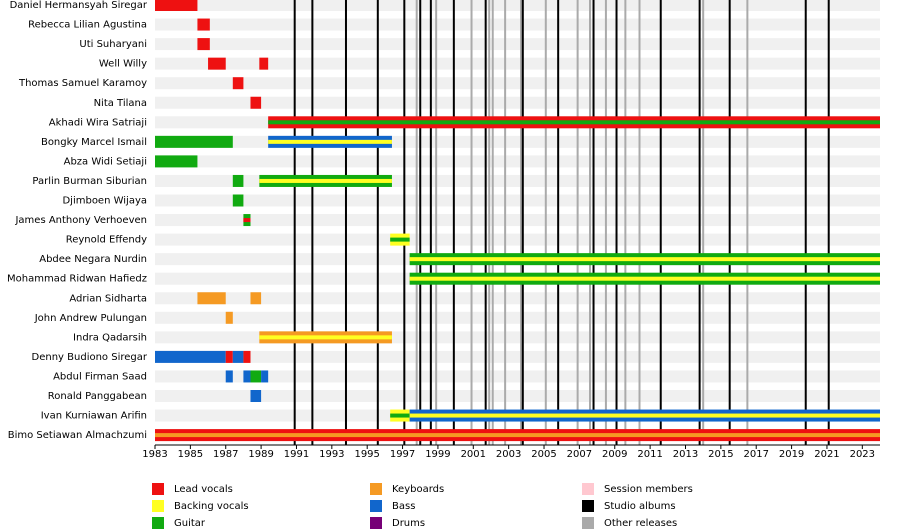  I want to click on member-name: Indra Qadarsih, so click(110, 337).